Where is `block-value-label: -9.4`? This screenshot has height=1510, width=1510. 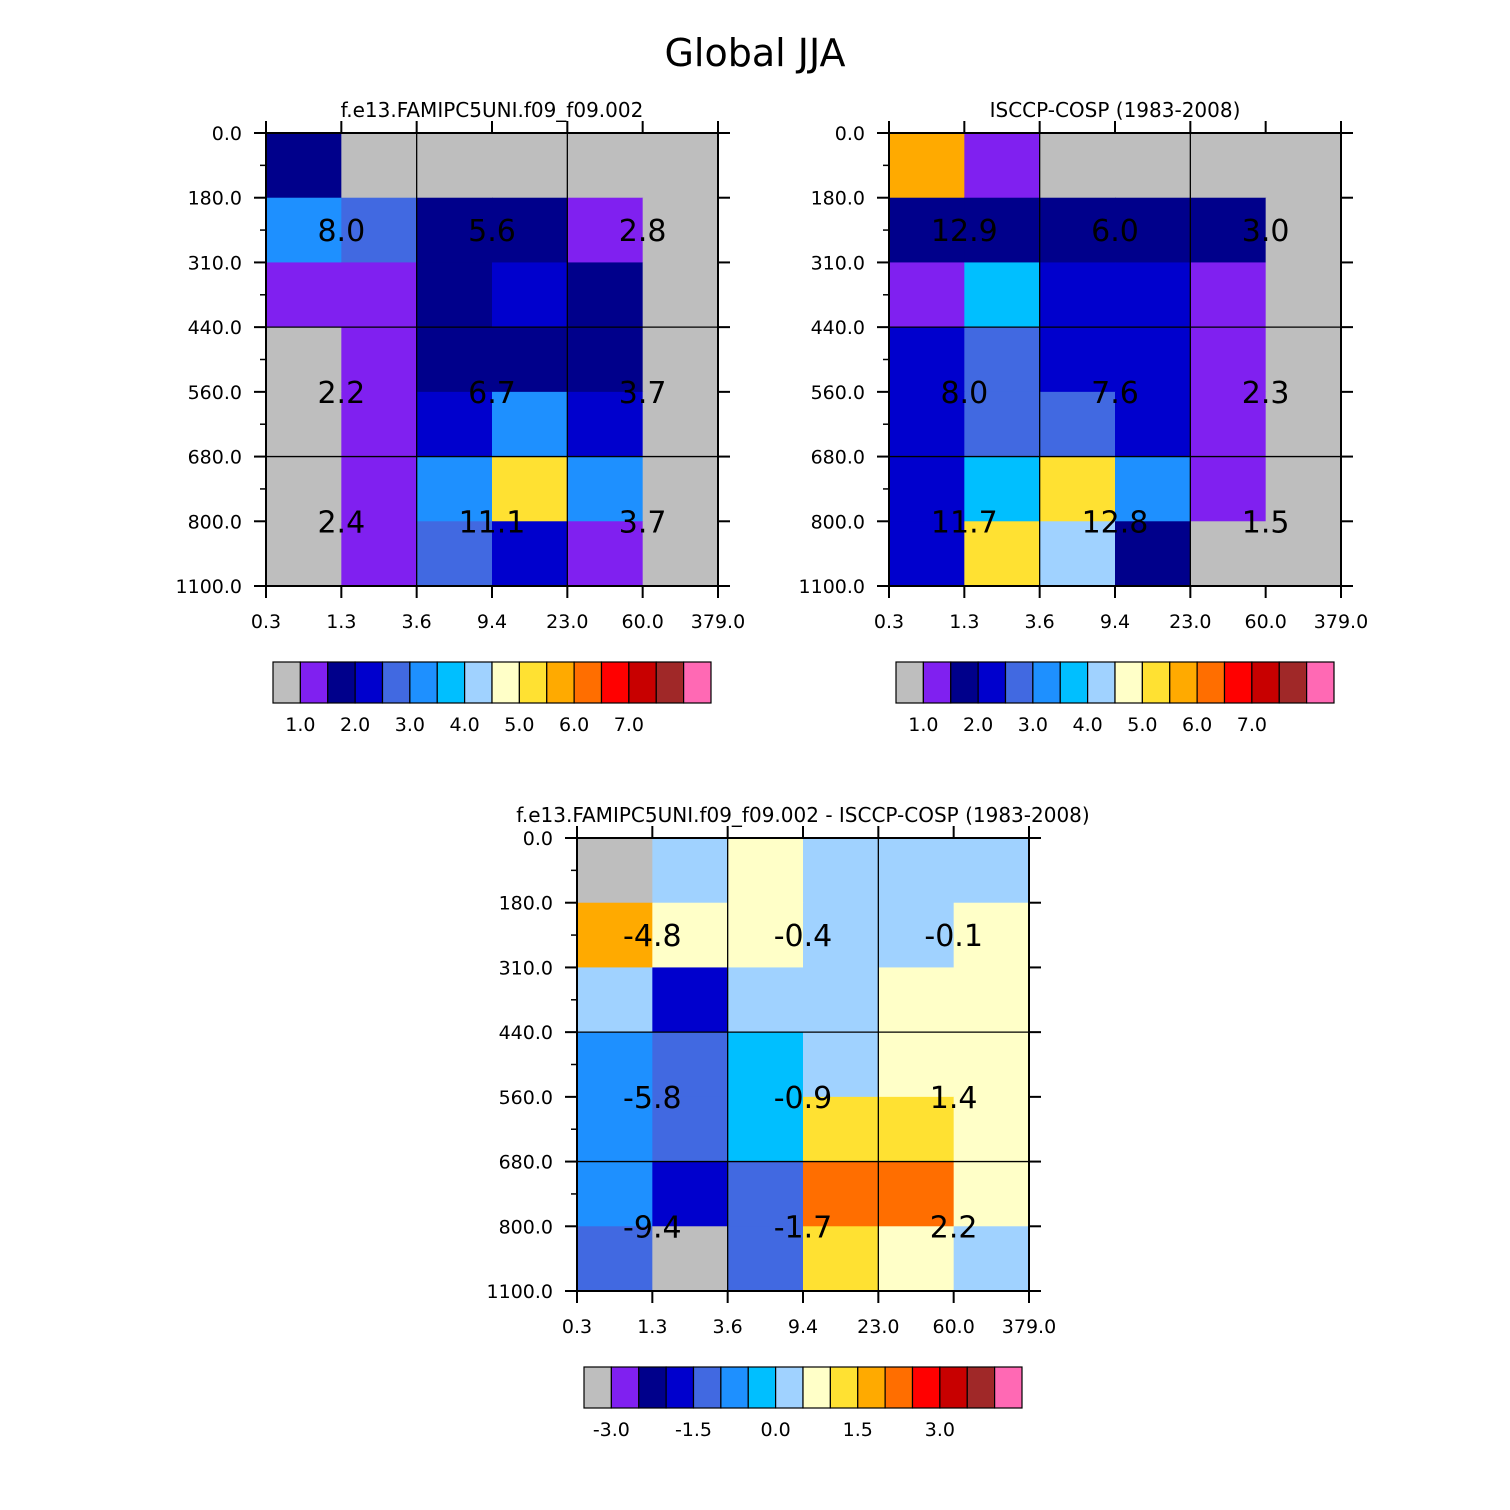
block-value-label: -9.4 is located at coordinates (652, 1227).